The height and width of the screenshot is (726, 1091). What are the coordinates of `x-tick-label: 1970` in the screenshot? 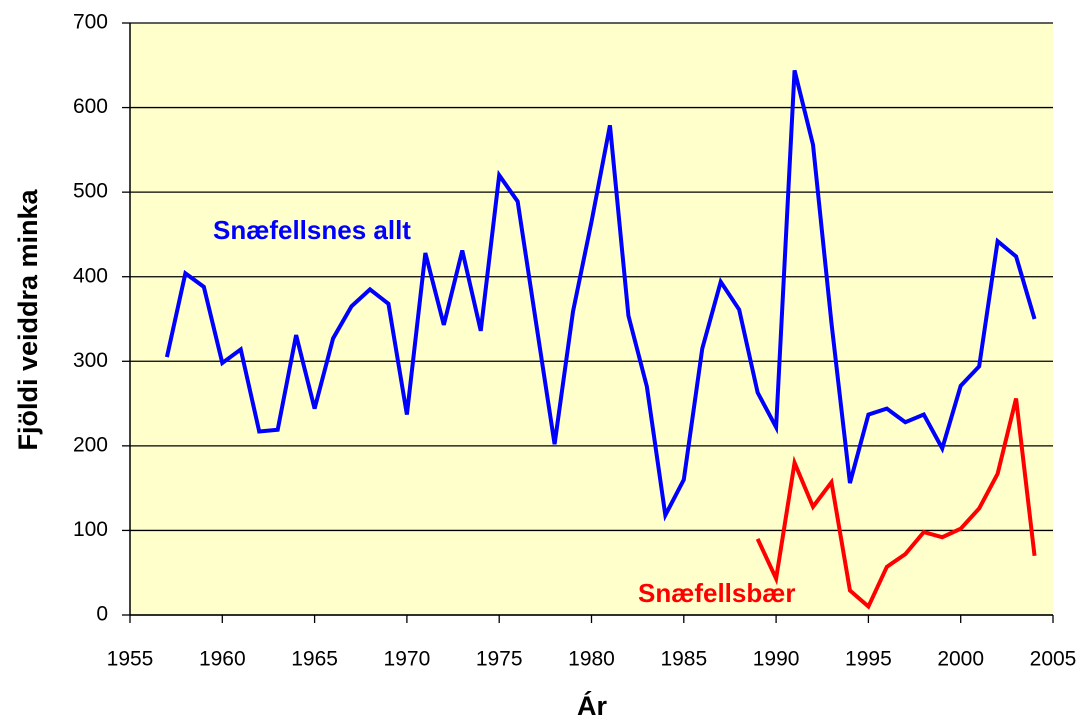 It's located at (407, 659).